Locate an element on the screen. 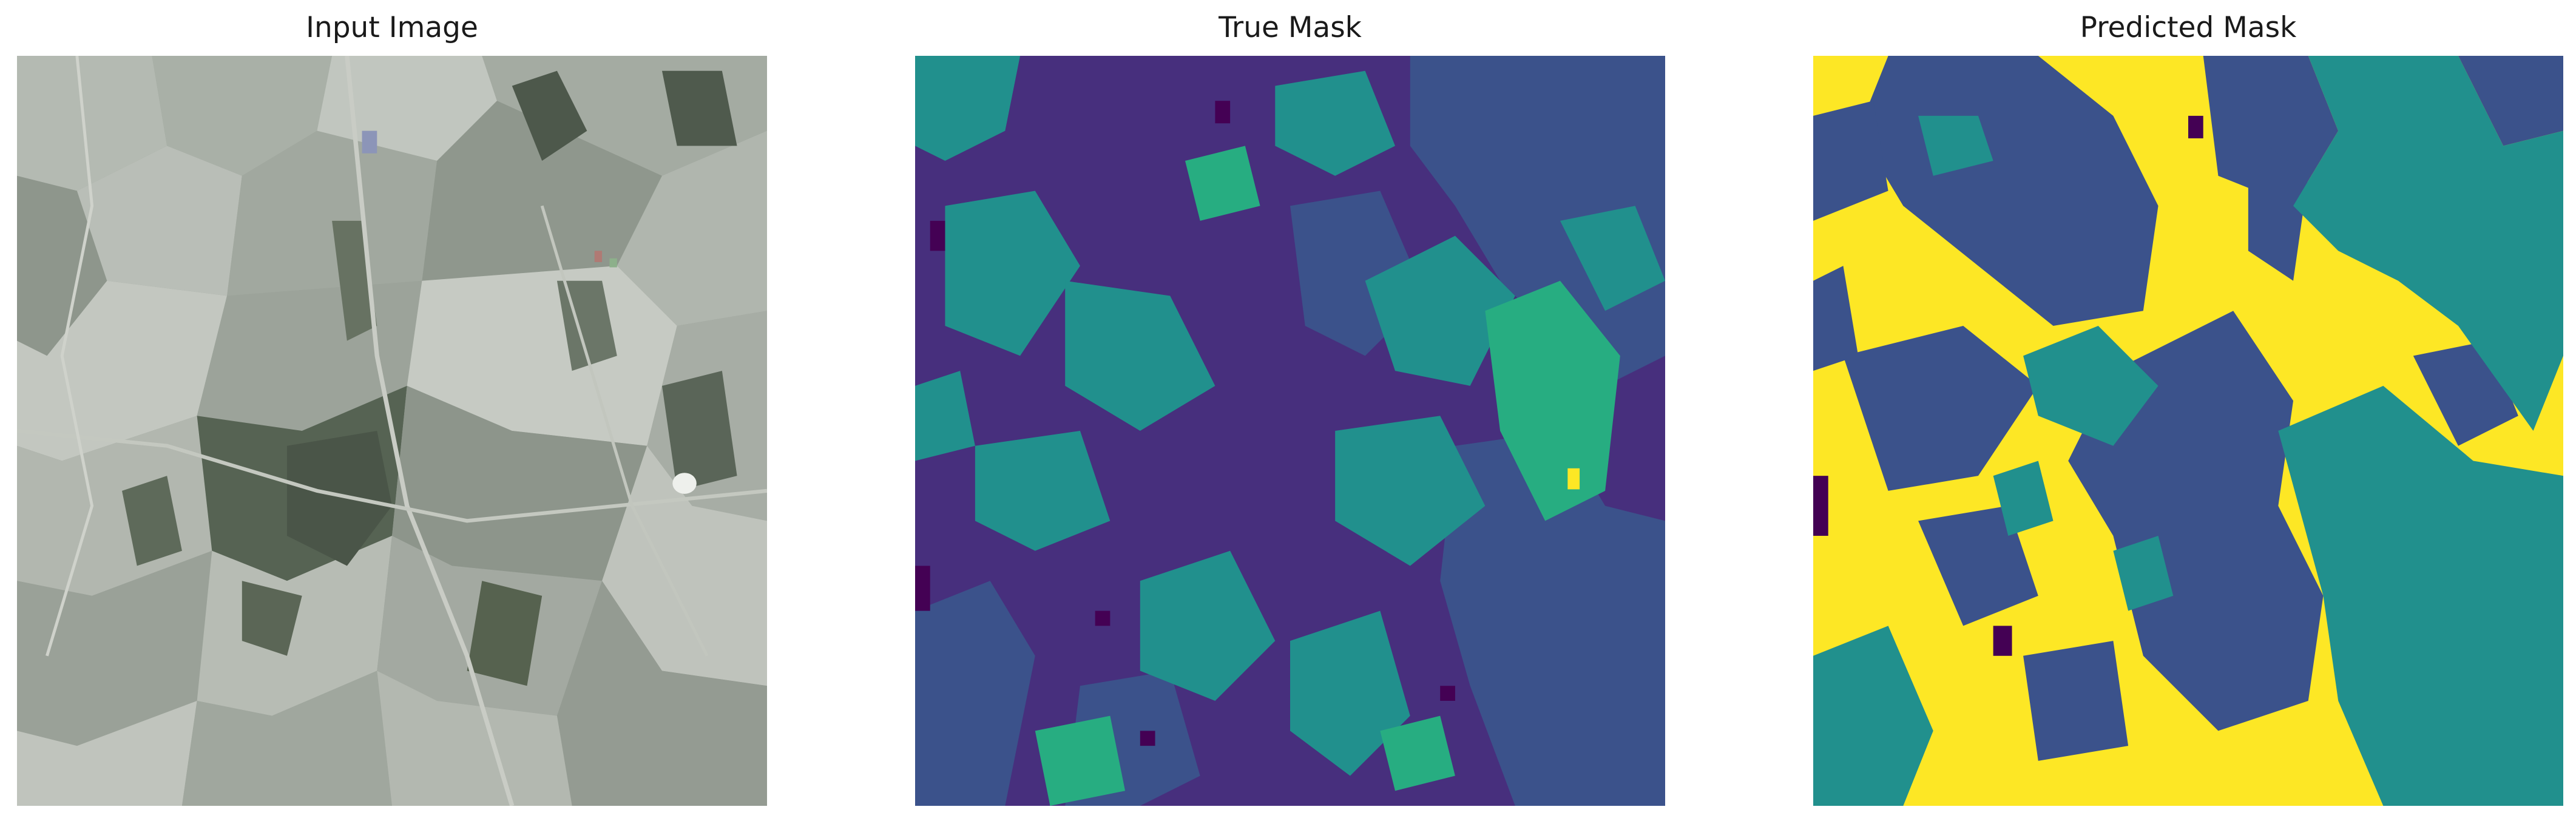 The width and height of the screenshot is (2576, 821). predicted-mask-title: Predicted Mask is located at coordinates (2188, 27).